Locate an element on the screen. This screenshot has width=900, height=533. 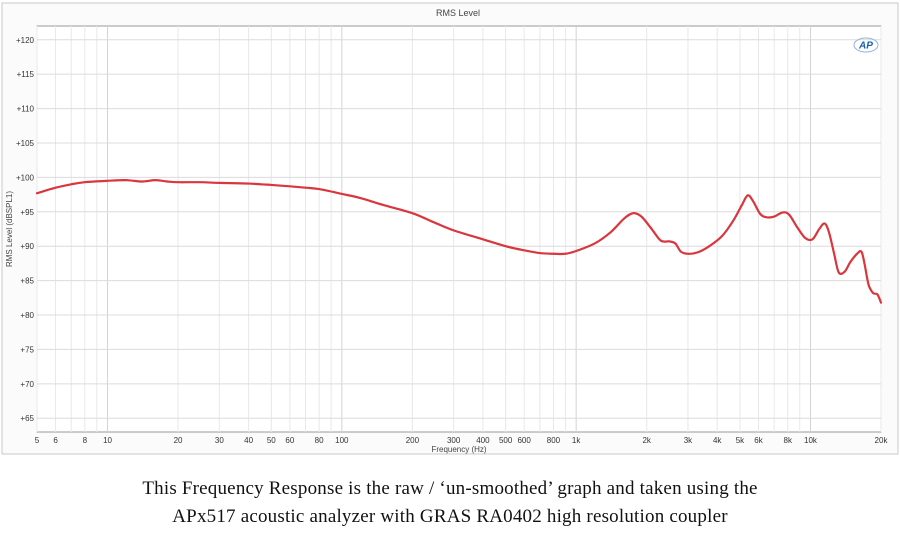
x-tick-label: 80 is located at coordinates (319, 440).